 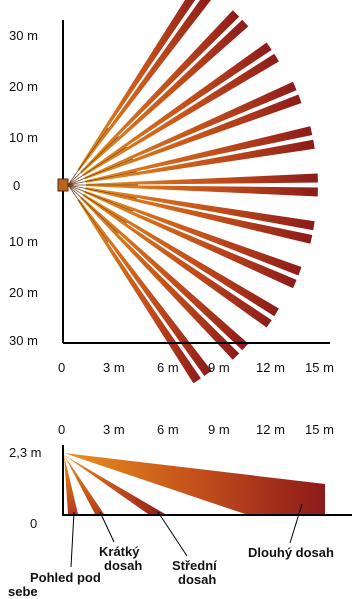 What do you see at coordinates (194, 483) in the screenshot?
I see `long-range-beam` at bounding box center [194, 483].